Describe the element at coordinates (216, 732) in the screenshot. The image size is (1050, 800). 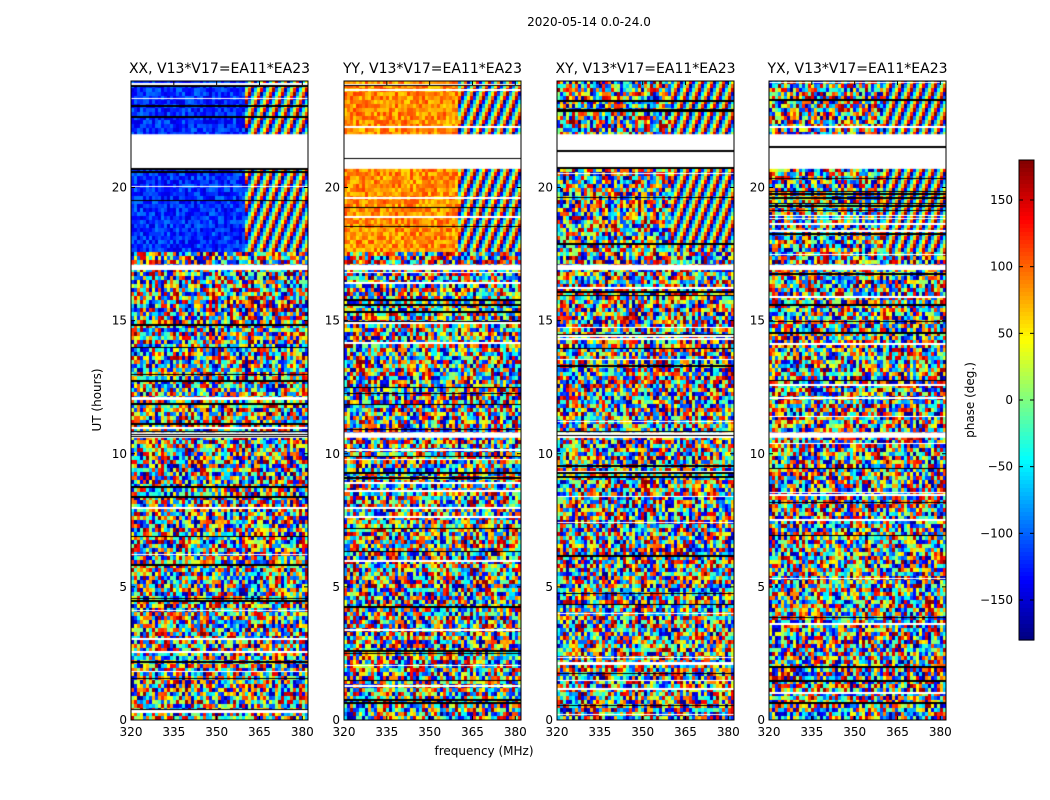
I see `x-tick-label: 350` at that location.